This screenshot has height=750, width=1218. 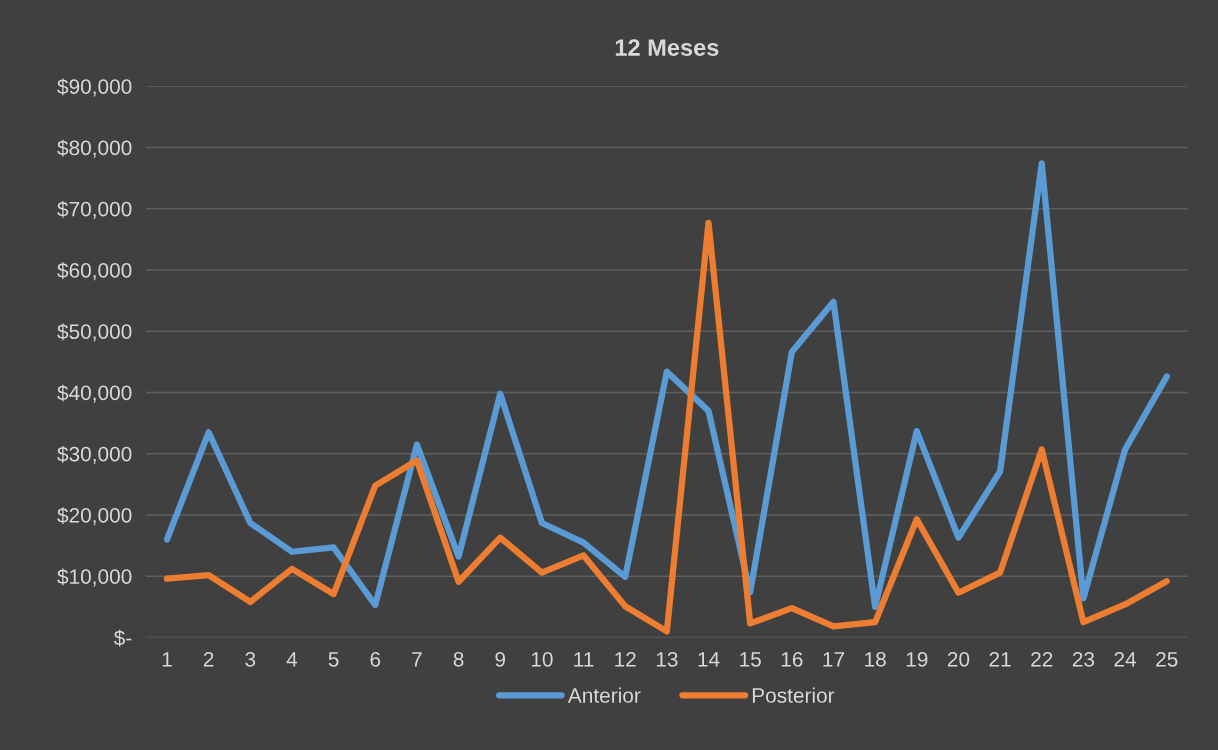 I want to click on x-tick-label: 9, so click(x=500, y=659).